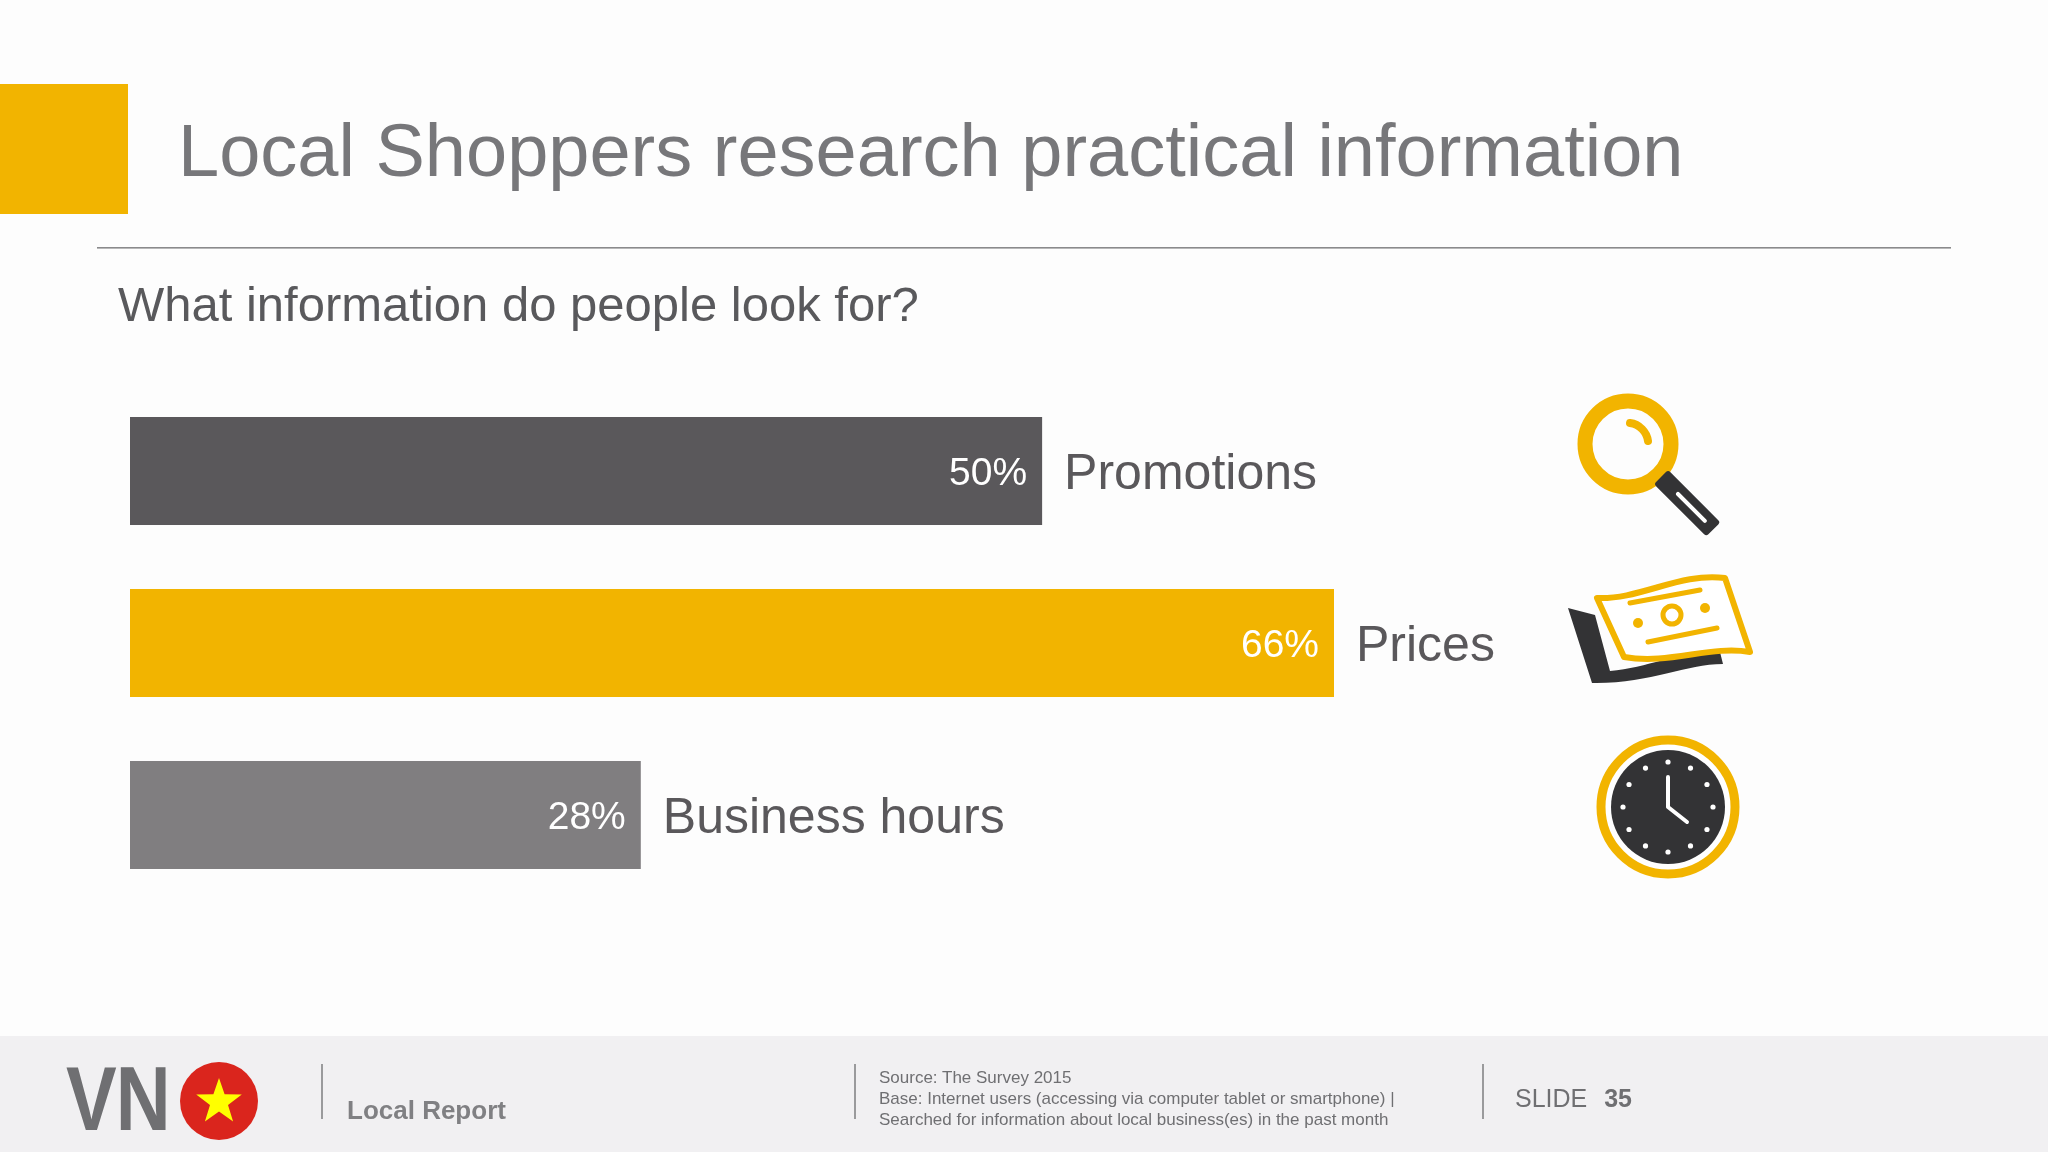  Describe the element at coordinates (1279, 644) in the screenshot. I see `data-label: 66%` at that location.